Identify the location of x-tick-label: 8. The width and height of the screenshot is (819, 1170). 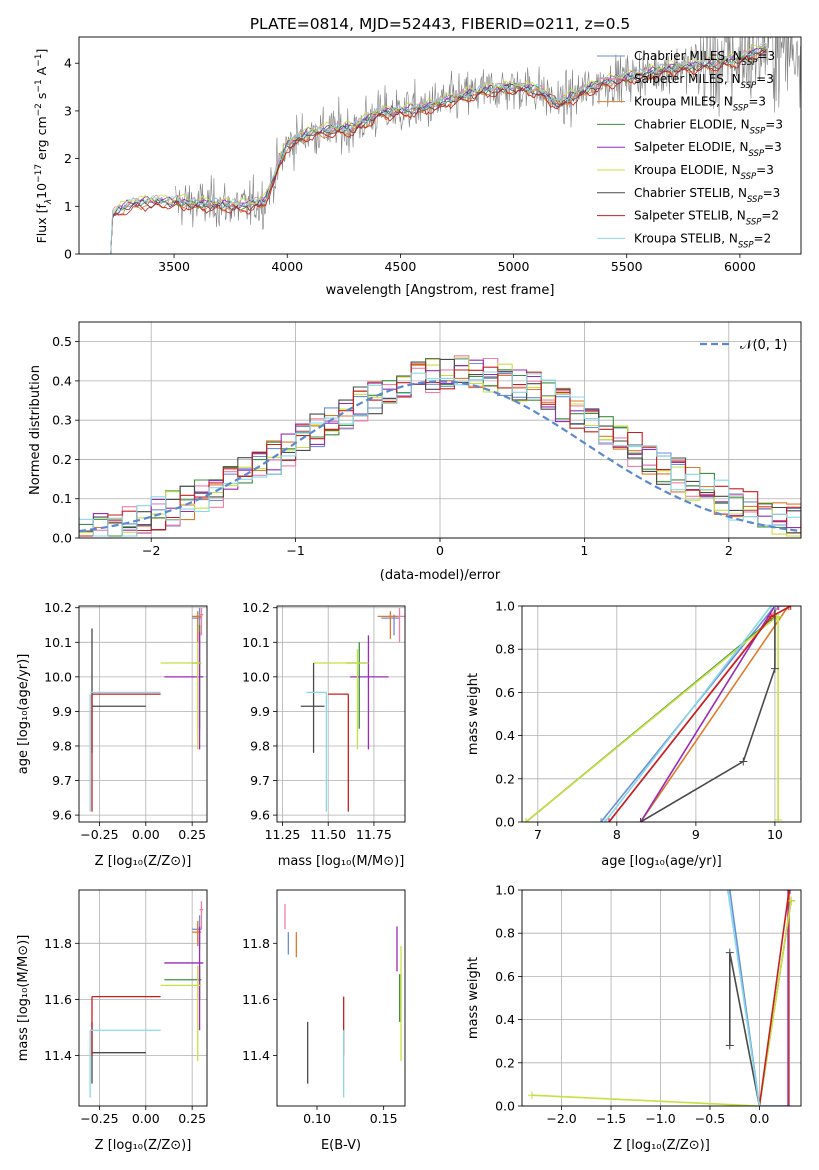
(617, 834).